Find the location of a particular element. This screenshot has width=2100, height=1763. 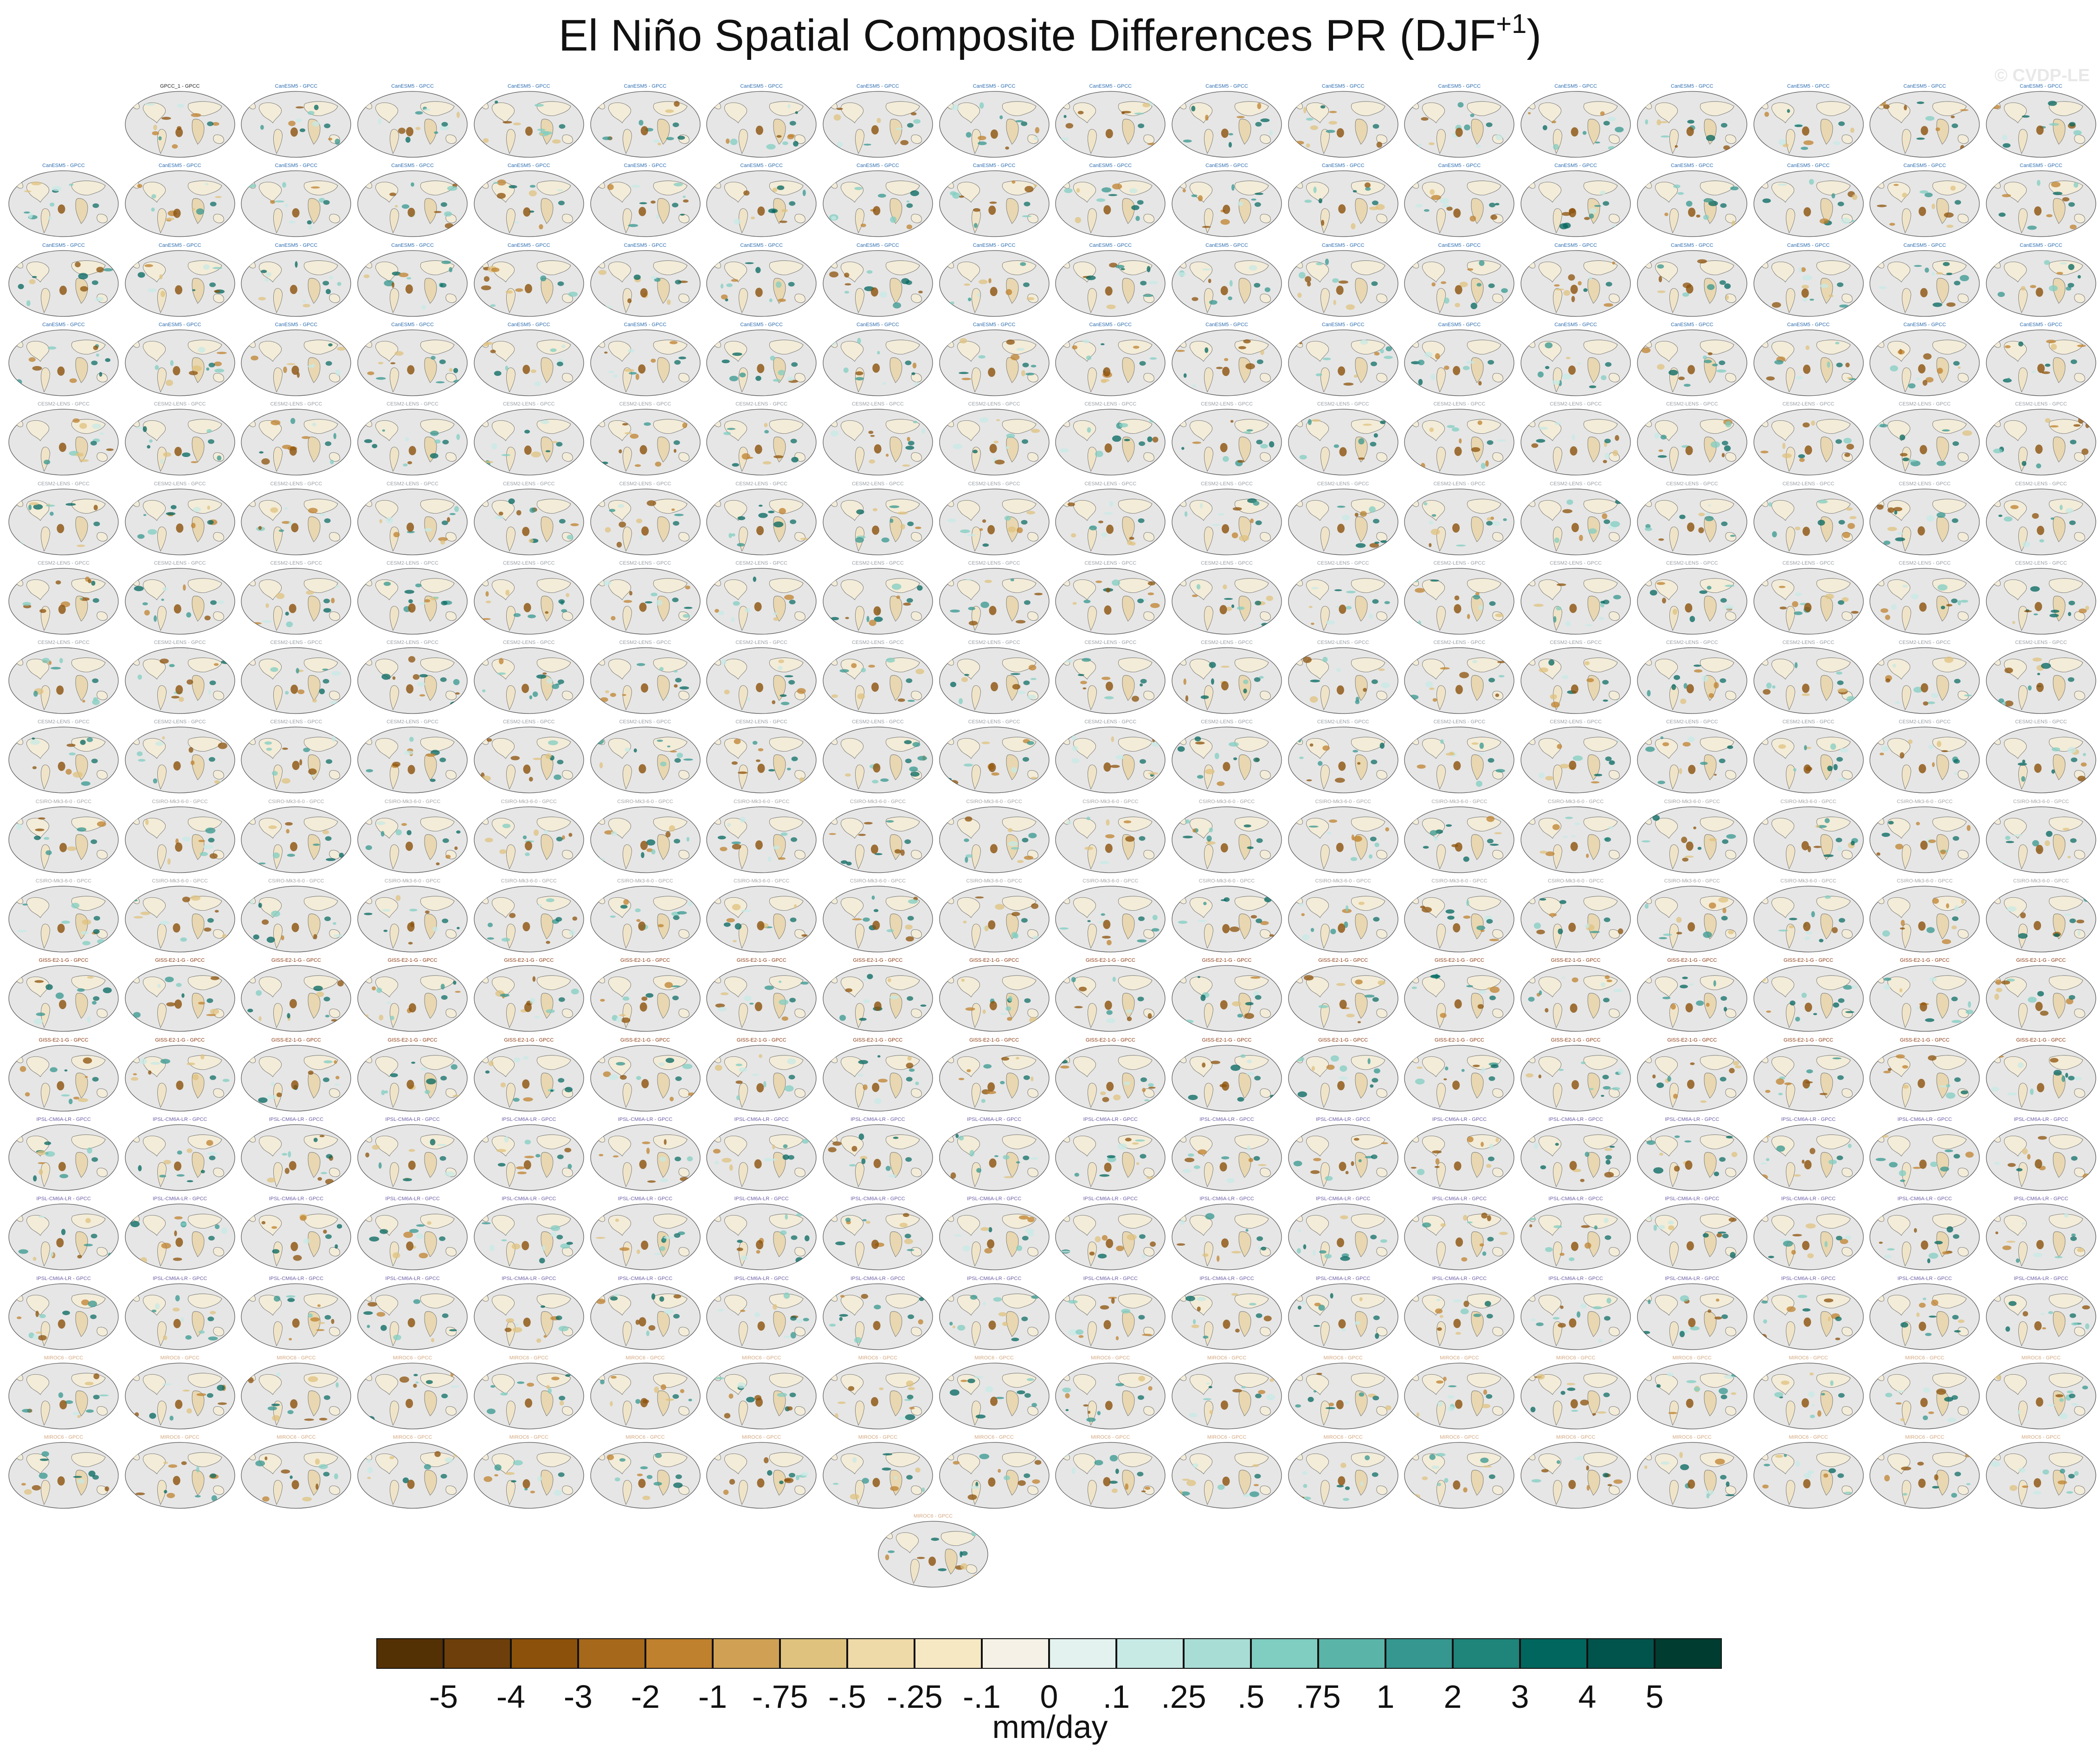

panel-label: CSIRO-Mk3-6-0 - GPCC is located at coordinates (2041, 881).